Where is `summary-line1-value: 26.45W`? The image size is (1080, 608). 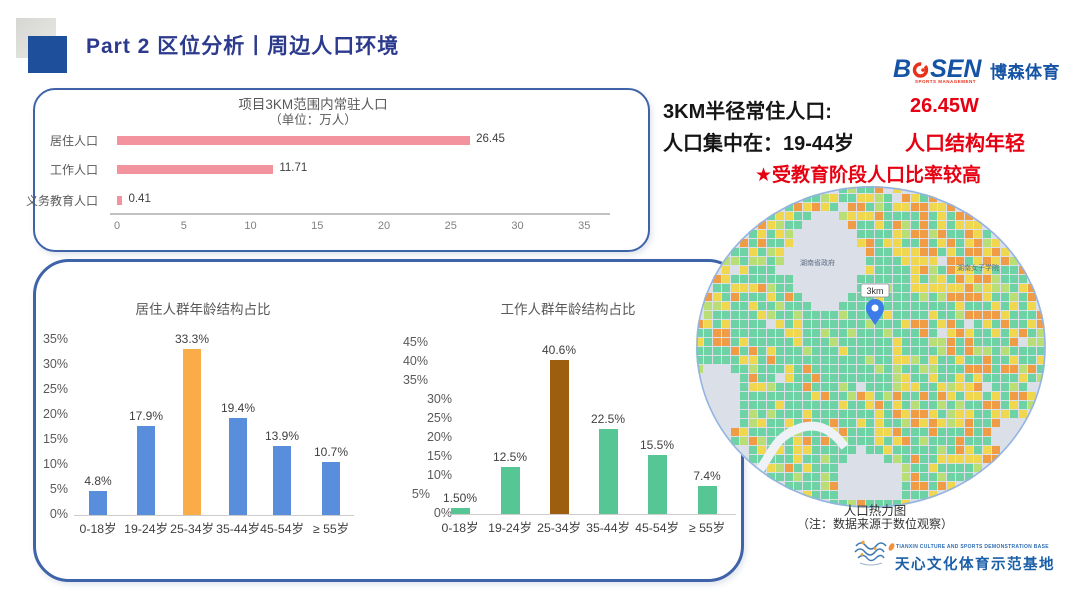
summary-line1-value: 26.45W is located at coordinates (944, 106).